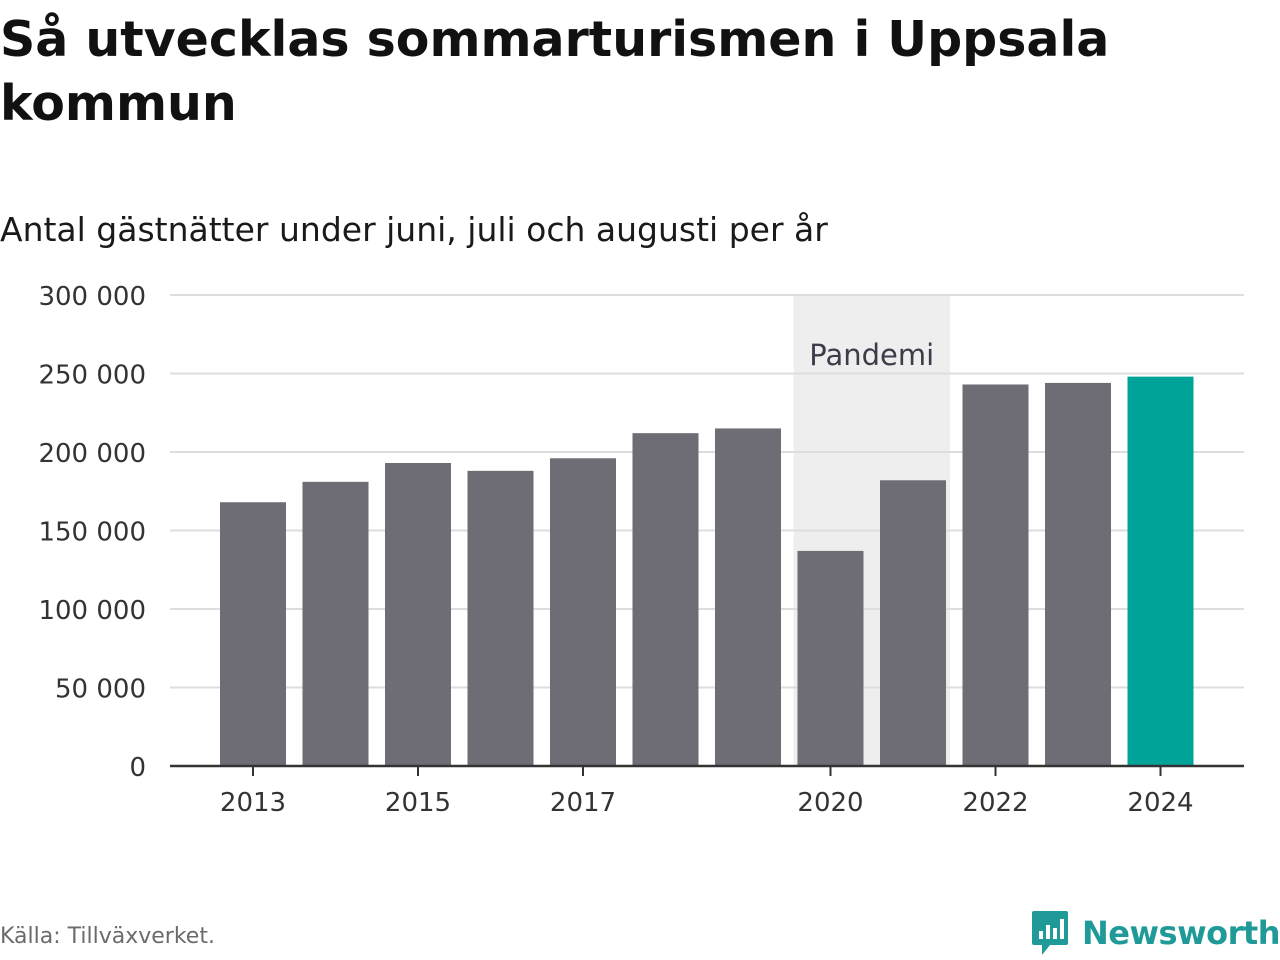  Describe the element at coordinates (871, 355) in the screenshot. I see `pandemic-label: Pandemi` at that location.